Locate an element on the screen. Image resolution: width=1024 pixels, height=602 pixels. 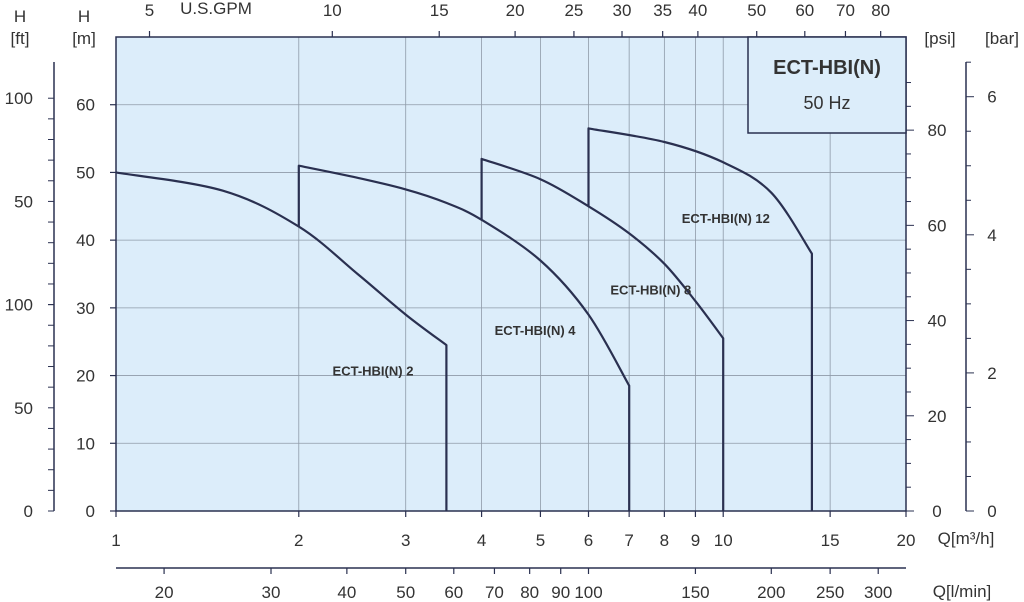
y-tick-label: 20 is located at coordinates (85, 376).